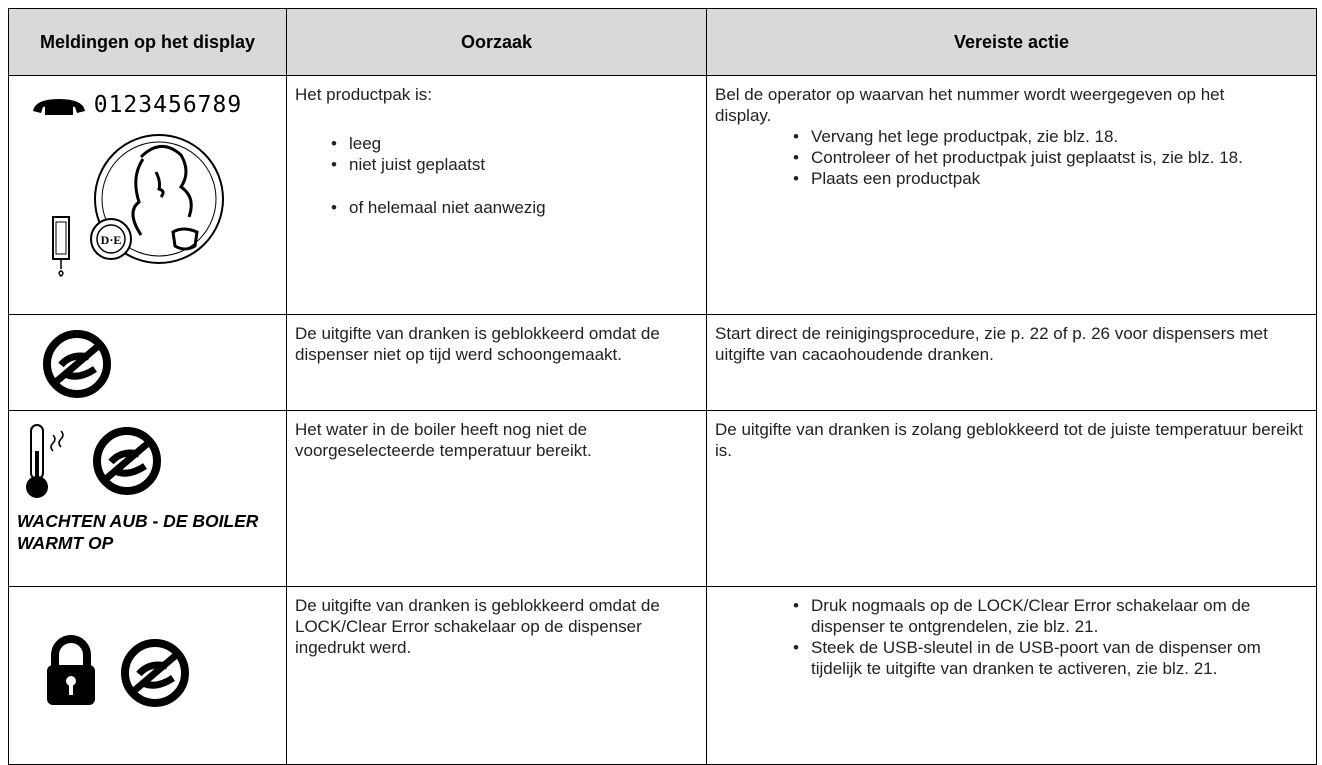 This screenshot has width=1322, height=765. What do you see at coordinates (1047, 178) in the screenshot?
I see `action-item: Plaats een productpak` at bounding box center [1047, 178].